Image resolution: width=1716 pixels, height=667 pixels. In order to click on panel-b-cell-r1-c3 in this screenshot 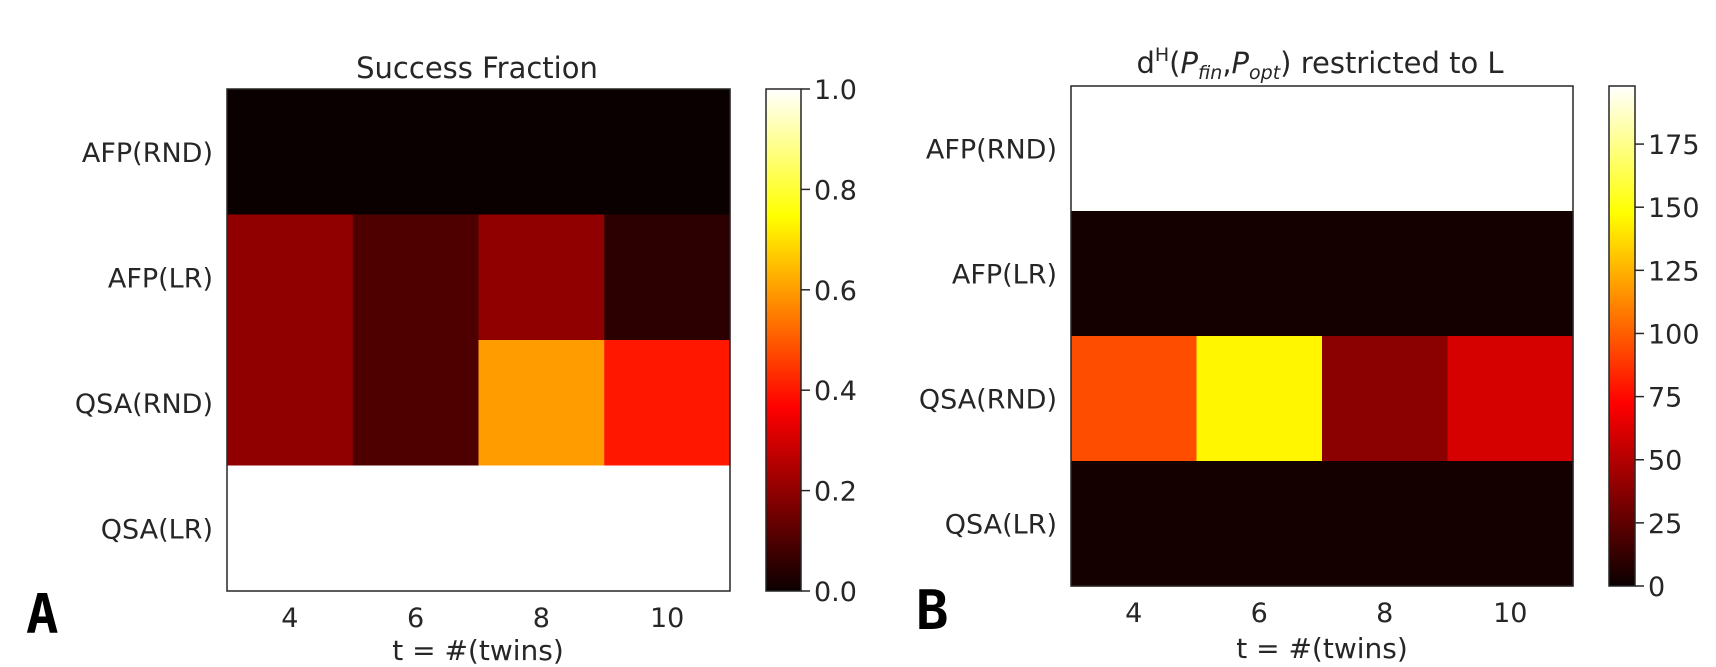, I will do `click(1510, 274)`.